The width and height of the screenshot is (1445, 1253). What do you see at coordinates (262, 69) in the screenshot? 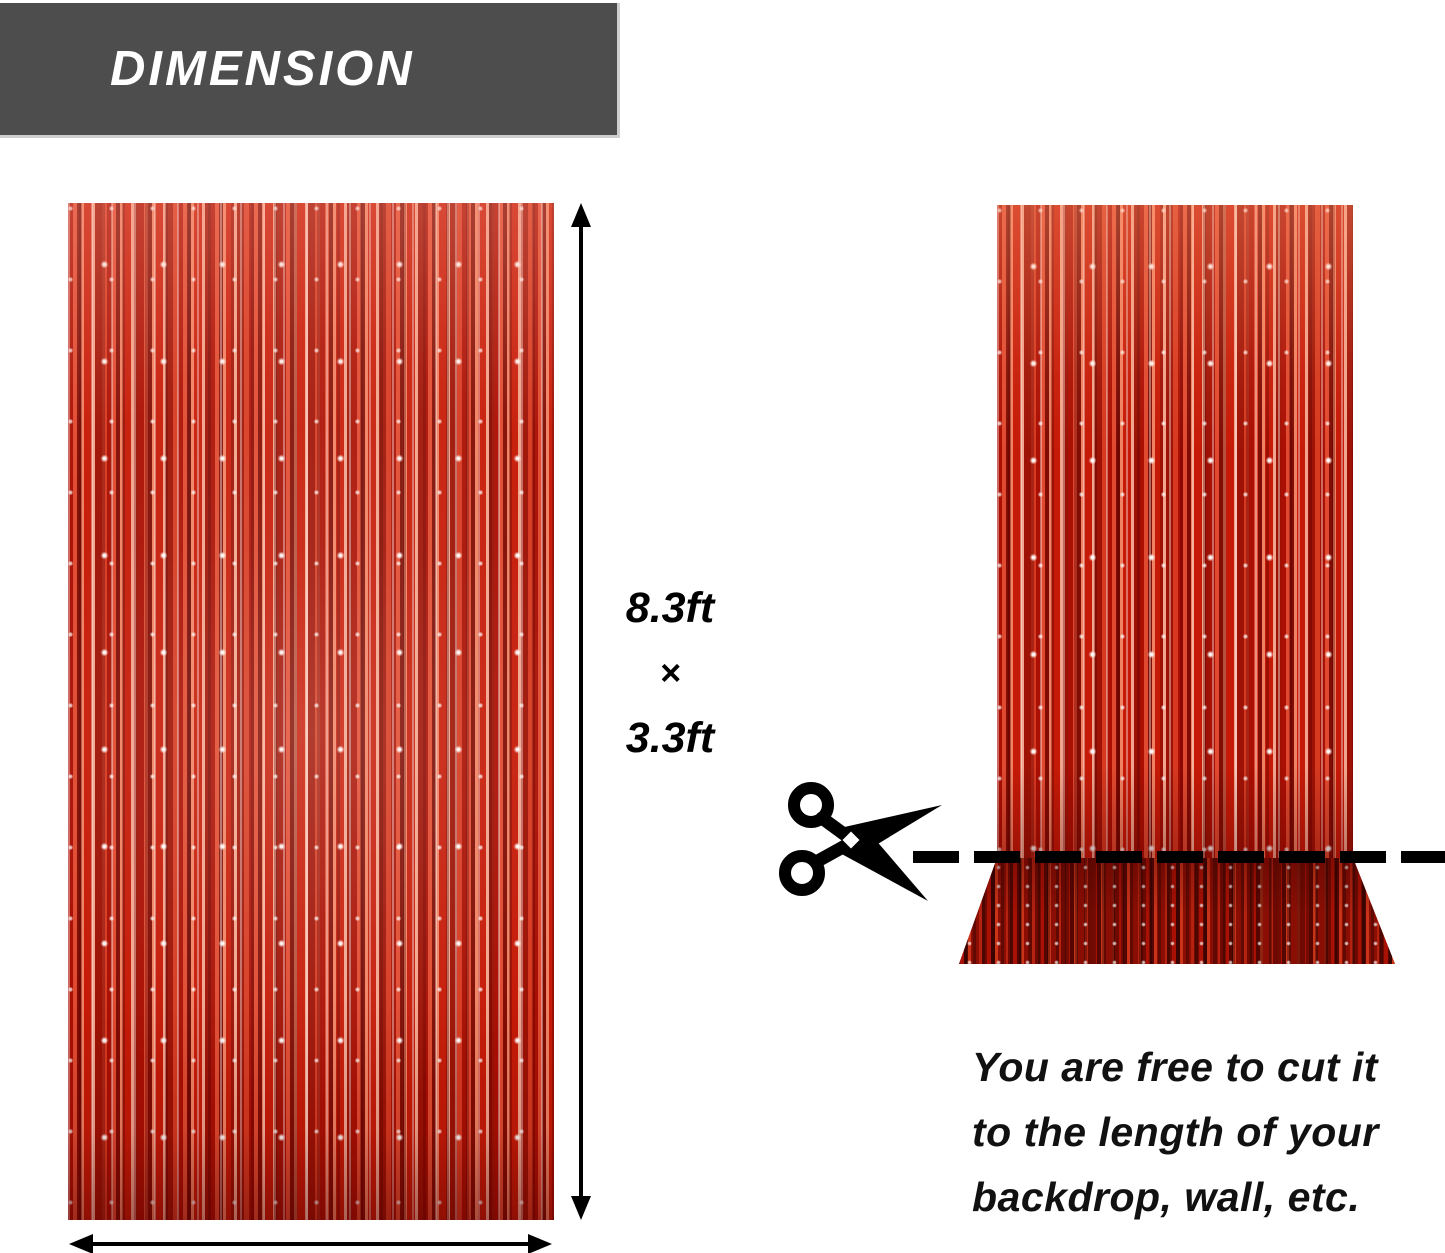
I see `page-title: DIMENSION` at bounding box center [262, 69].